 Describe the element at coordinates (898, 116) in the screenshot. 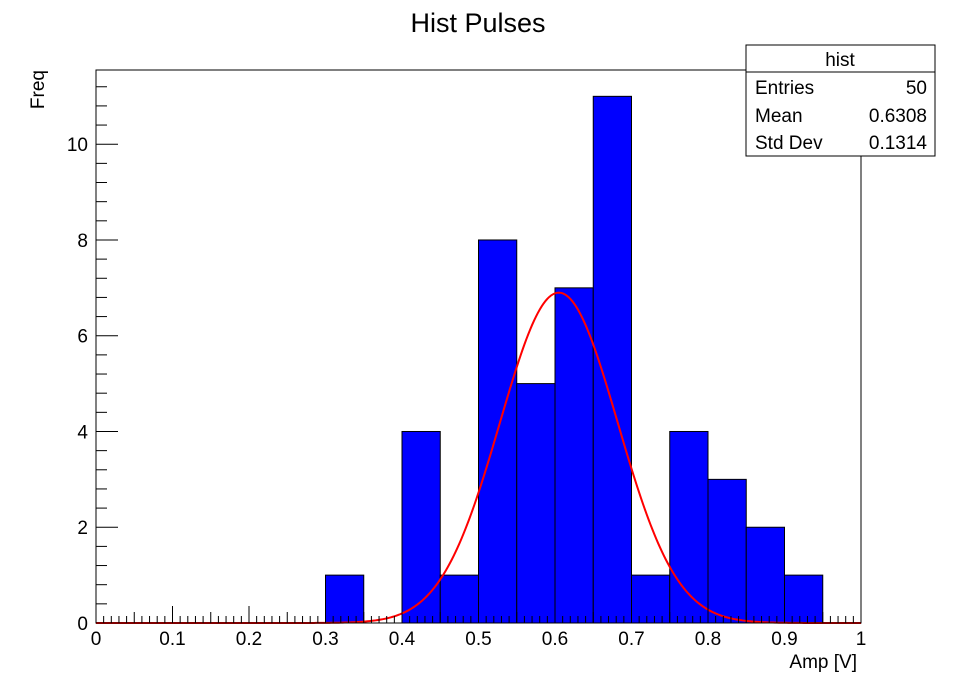

I see `stats-mean-value: 0.6308` at that location.